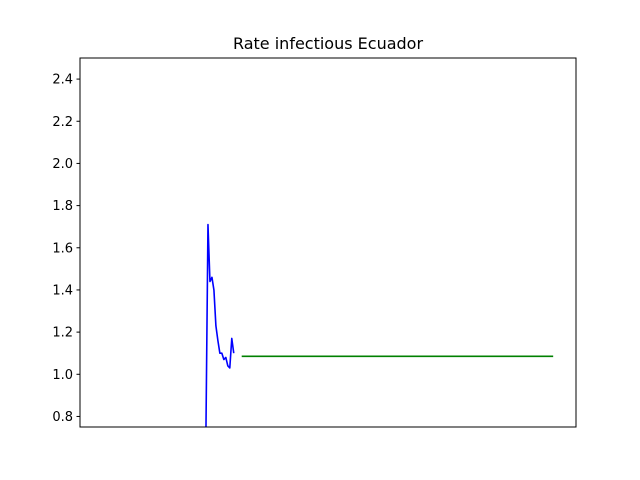 The height and width of the screenshot is (480, 640). What do you see at coordinates (62, 80) in the screenshot?
I see `y-tick-label: 2.4` at bounding box center [62, 80].